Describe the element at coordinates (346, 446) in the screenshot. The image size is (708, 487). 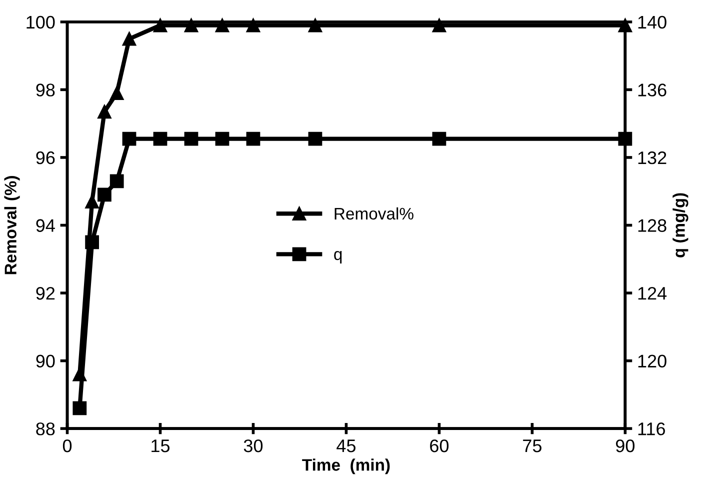
I see `x-tick-label: 45` at that location.